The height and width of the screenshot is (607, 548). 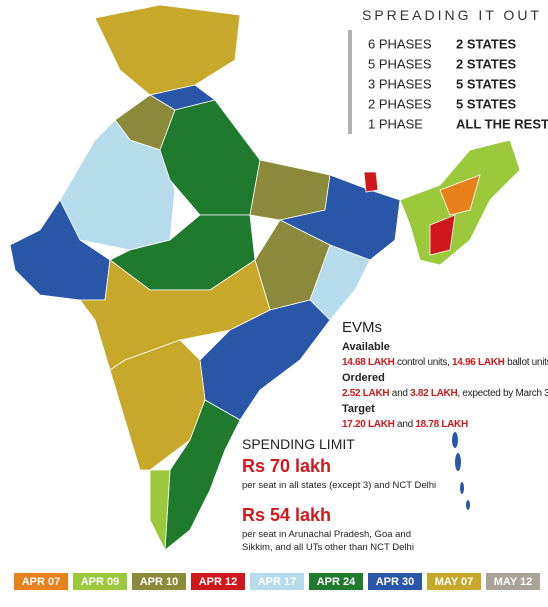 What do you see at coordinates (448, 70) in the screenshot?
I see `table-box` at bounding box center [448, 70].